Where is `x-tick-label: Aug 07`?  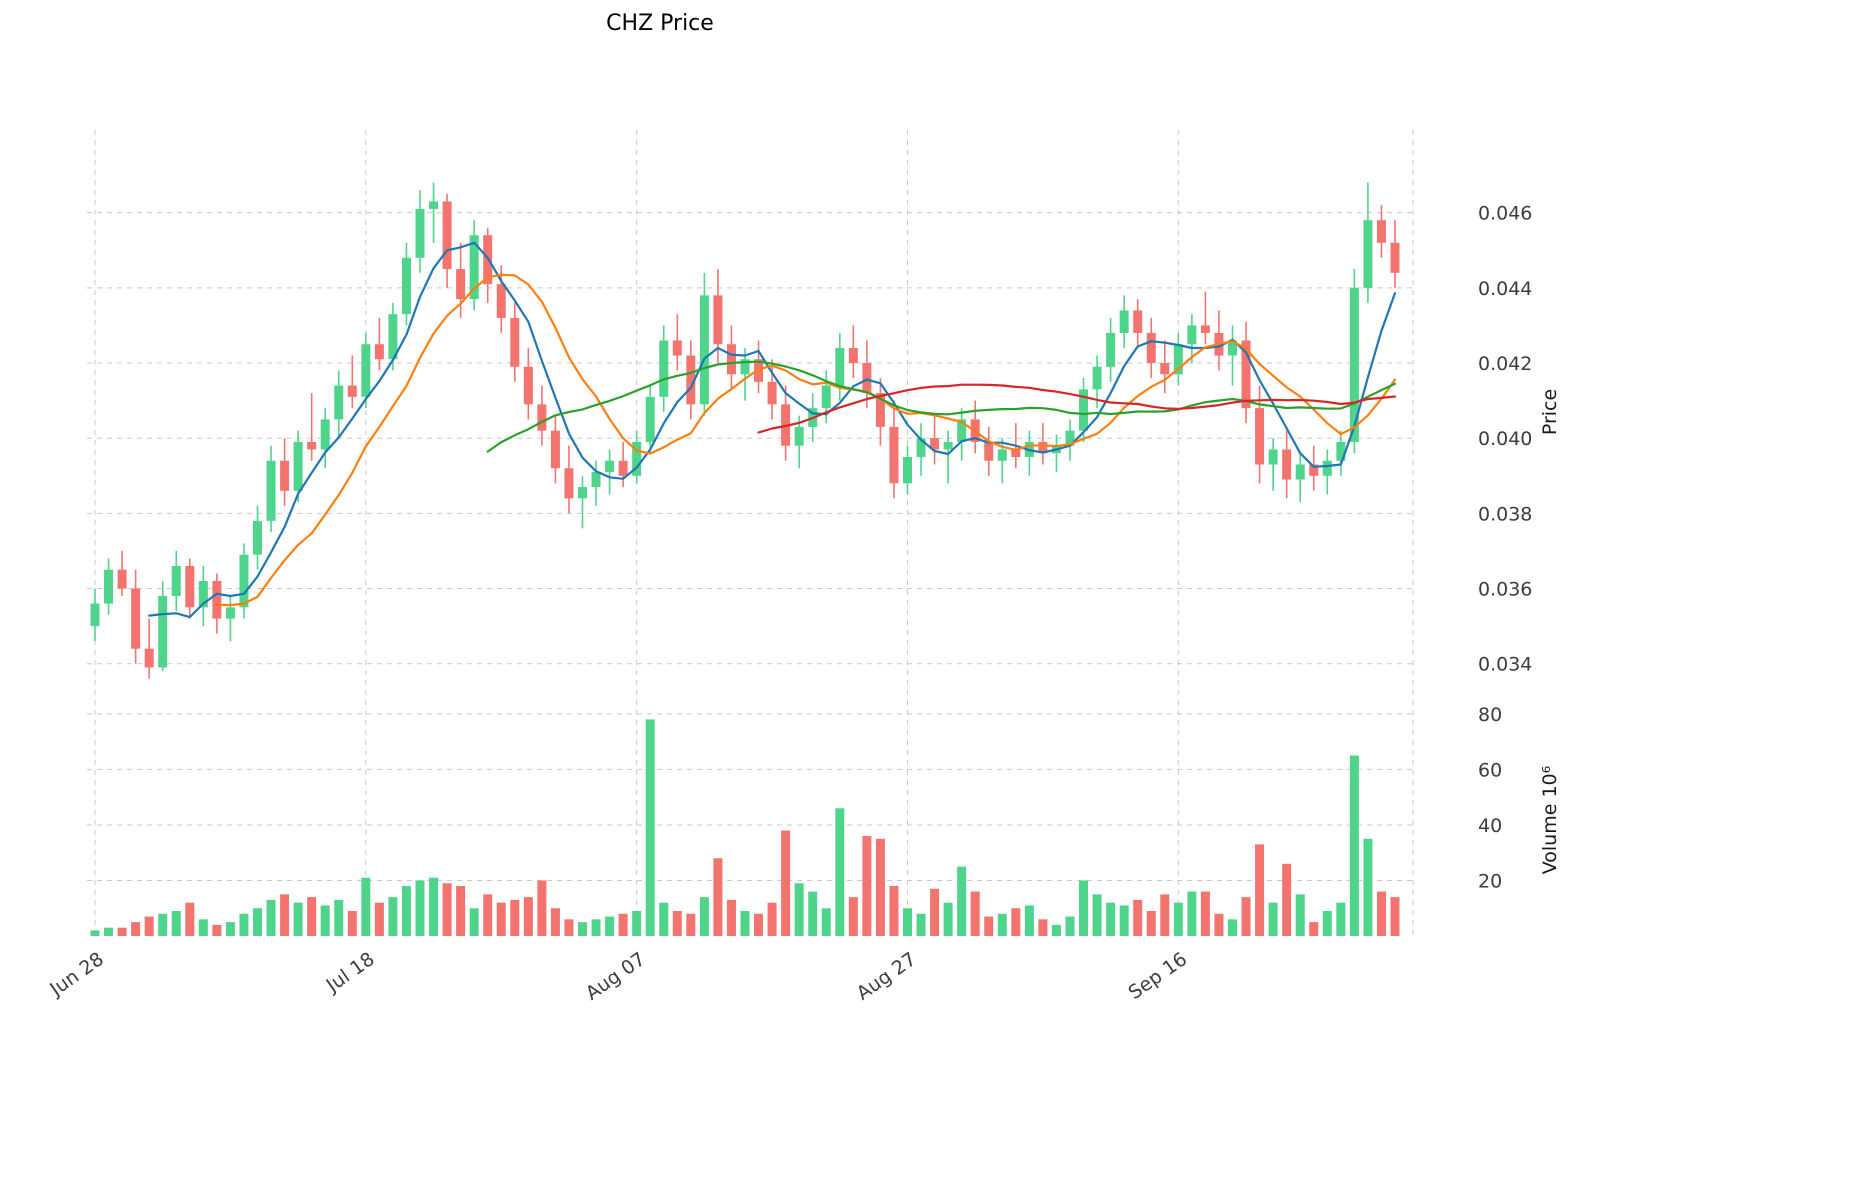 x-tick-label: Aug 07 is located at coordinates (616, 976).